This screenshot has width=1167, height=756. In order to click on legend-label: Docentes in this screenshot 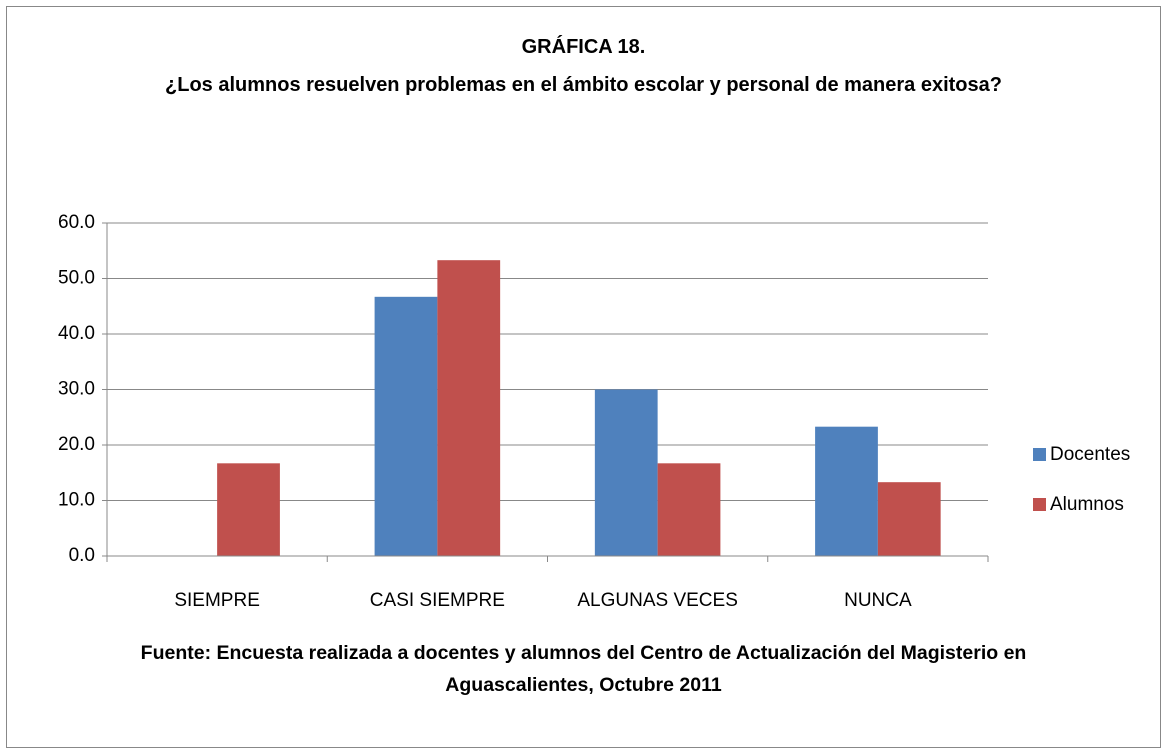, I will do `click(1090, 454)`.